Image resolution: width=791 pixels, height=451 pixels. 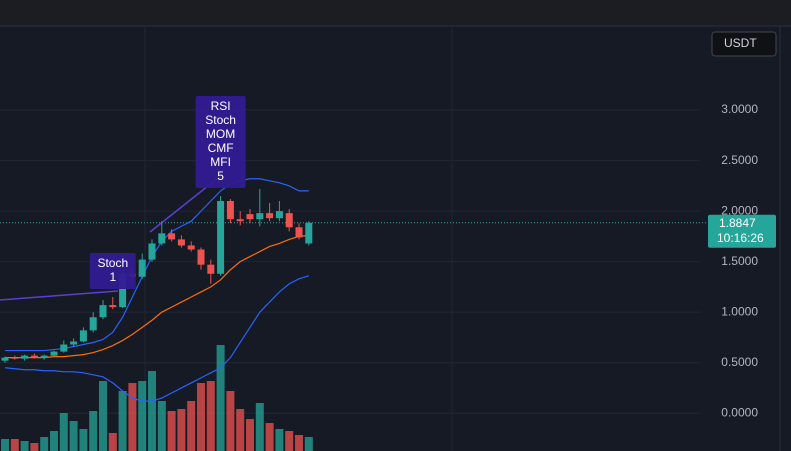 What do you see at coordinates (220, 176) in the screenshot?
I see `annotation-text: 5` at bounding box center [220, 176].